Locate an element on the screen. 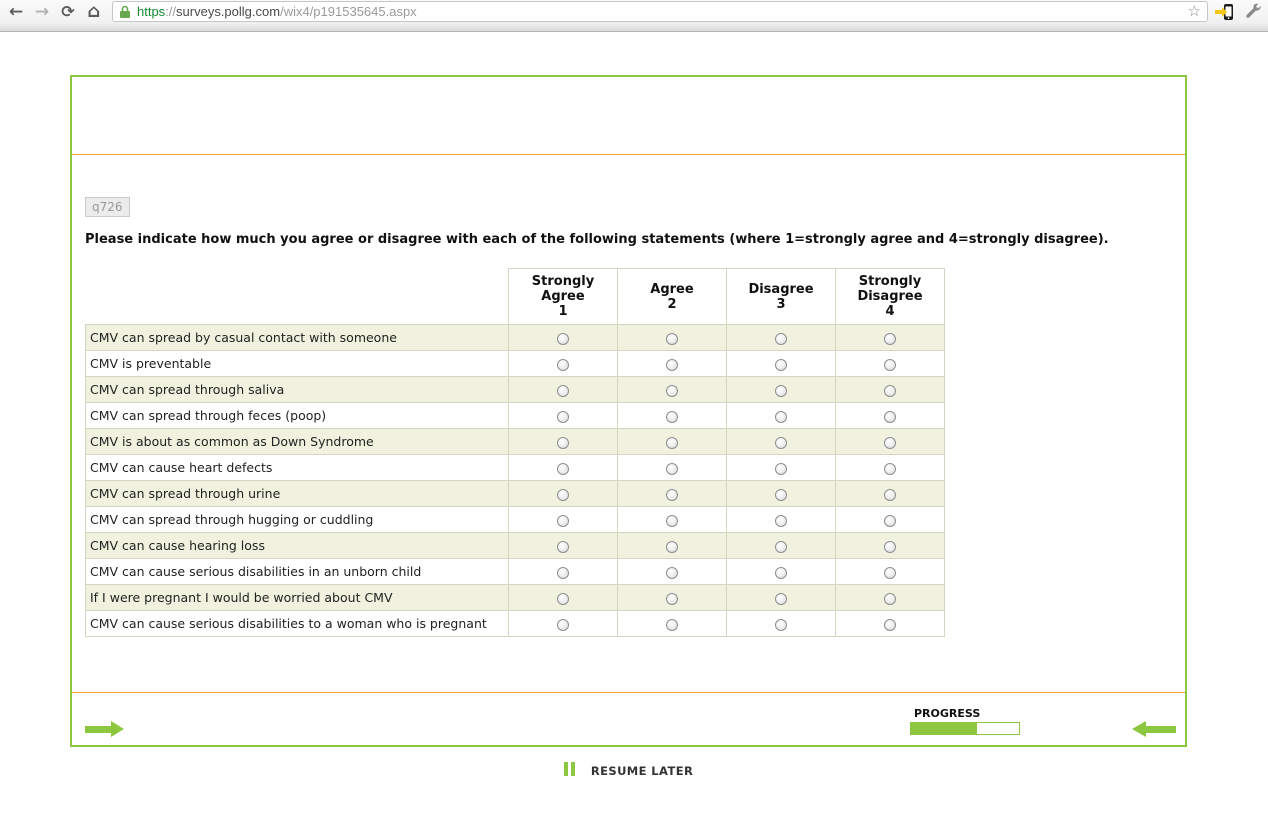 This screenshot has width=1268, height=832. forward-icon: → is located at coordinates (42, 12).